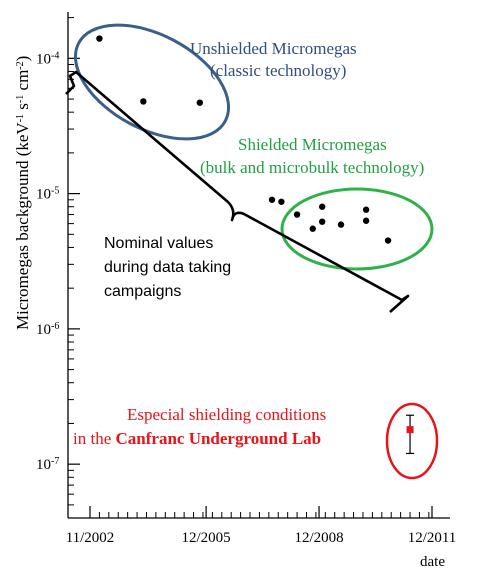  What do you see at coordinates (432, 562) in the screenshot?
I see `x-axis-label: date` at bounding box center [432, 562].